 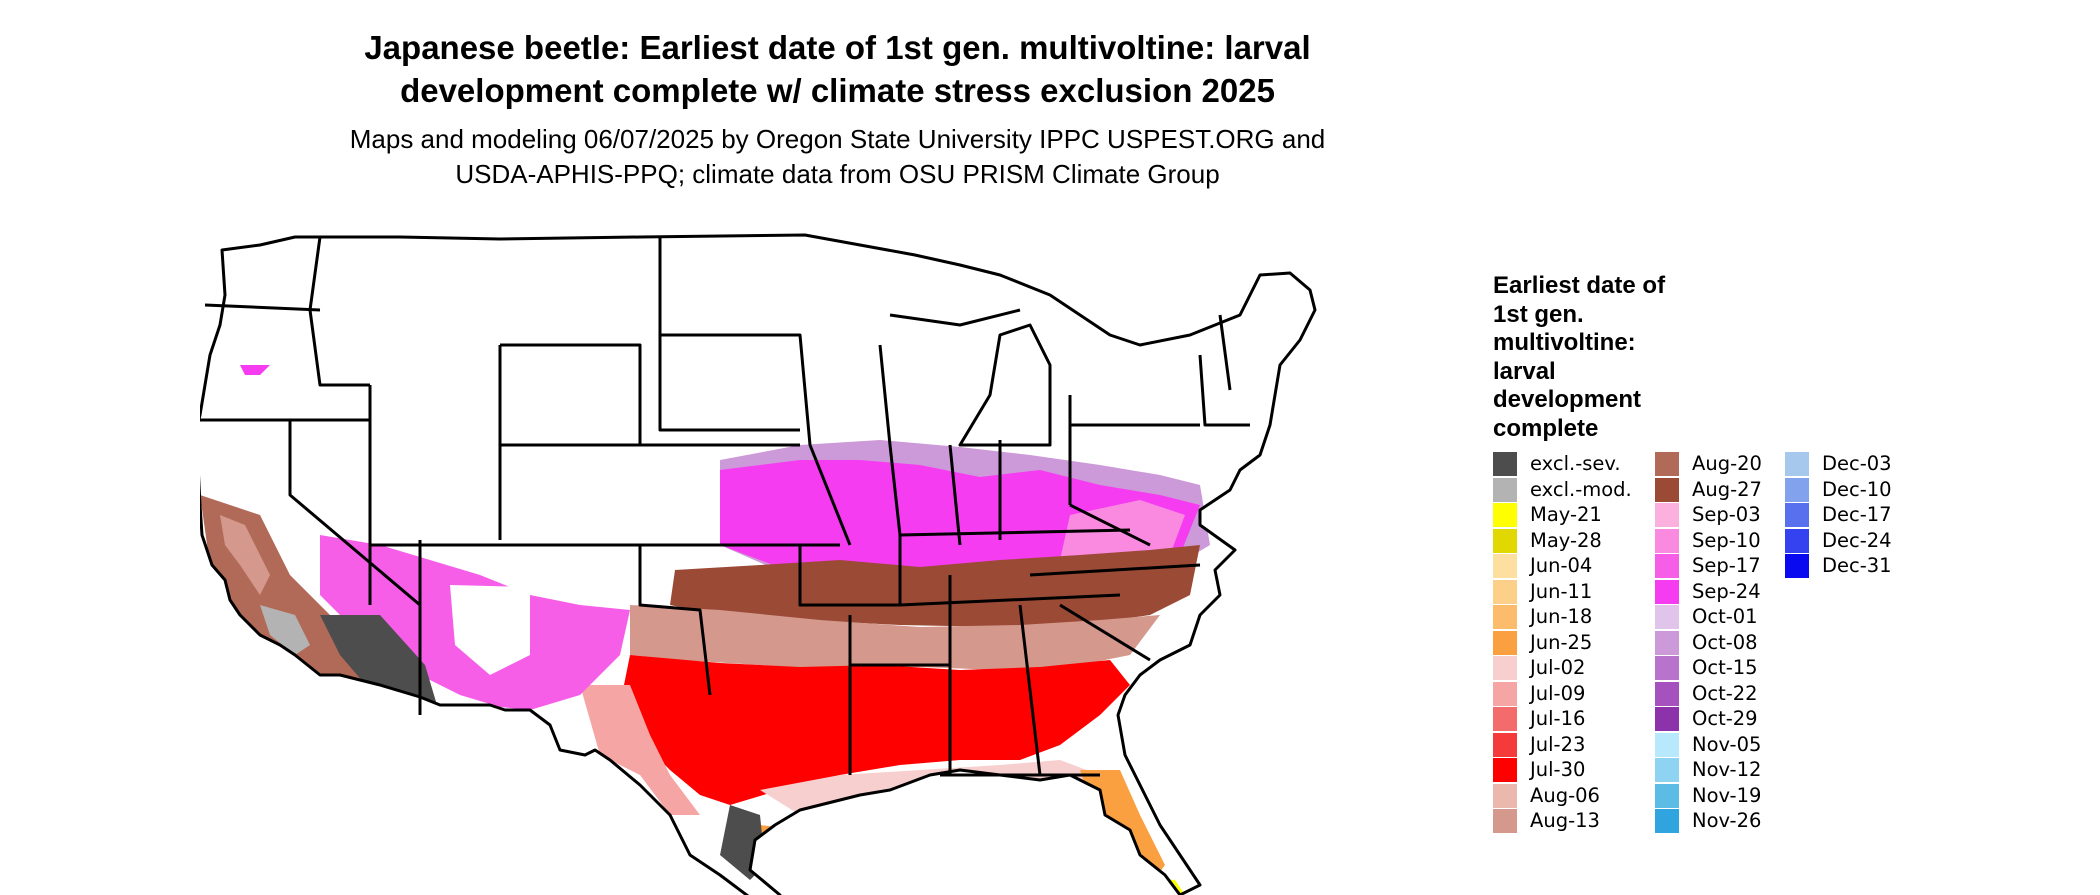 What do you see at coordinates (729, 334) in the screenshot?
I see `boundary-dakotas` at bounding box center [729, 334].